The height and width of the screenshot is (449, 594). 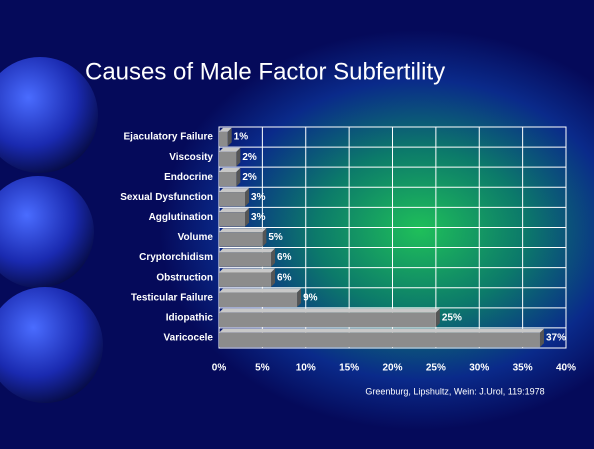 I want to click on y-tick-label: Ejaculatory Failure, so click(x=169, y=137).